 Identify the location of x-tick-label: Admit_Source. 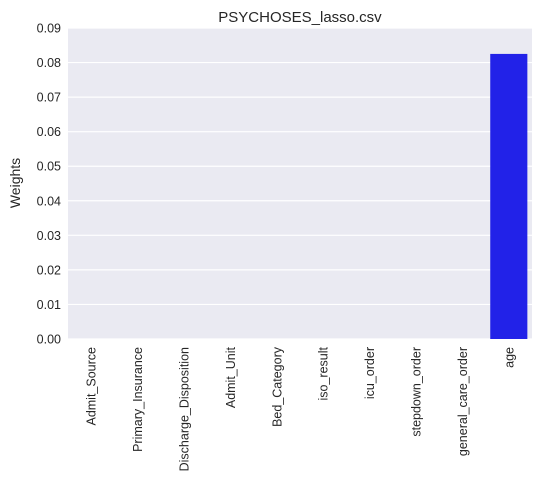
(92, 386).